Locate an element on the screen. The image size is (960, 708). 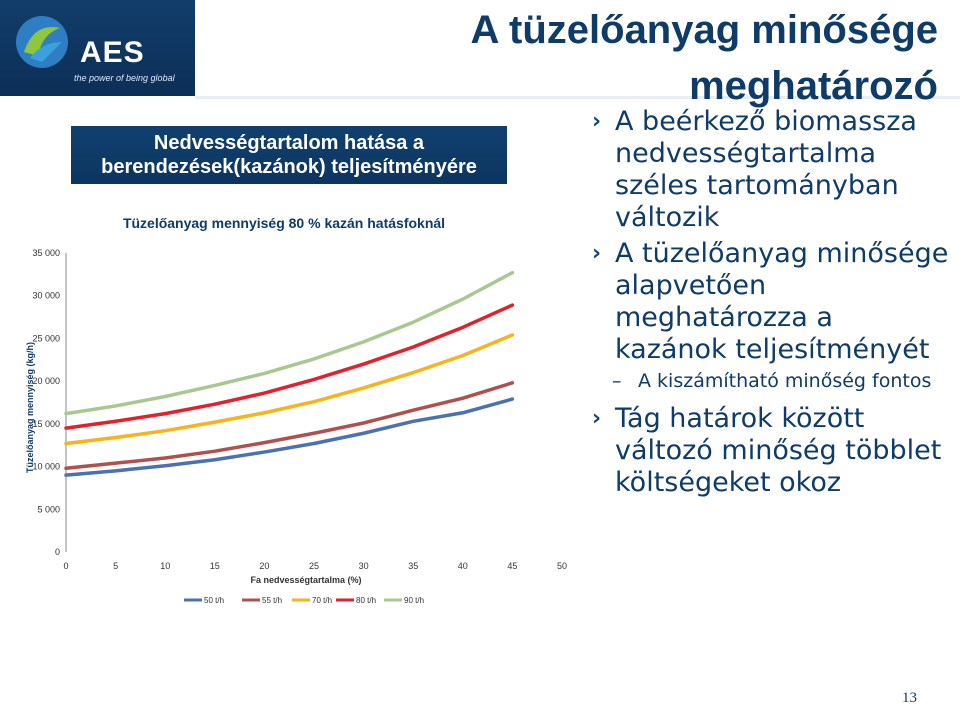
aes-logo: AES the power of being global is located at coordinates (97, 48).